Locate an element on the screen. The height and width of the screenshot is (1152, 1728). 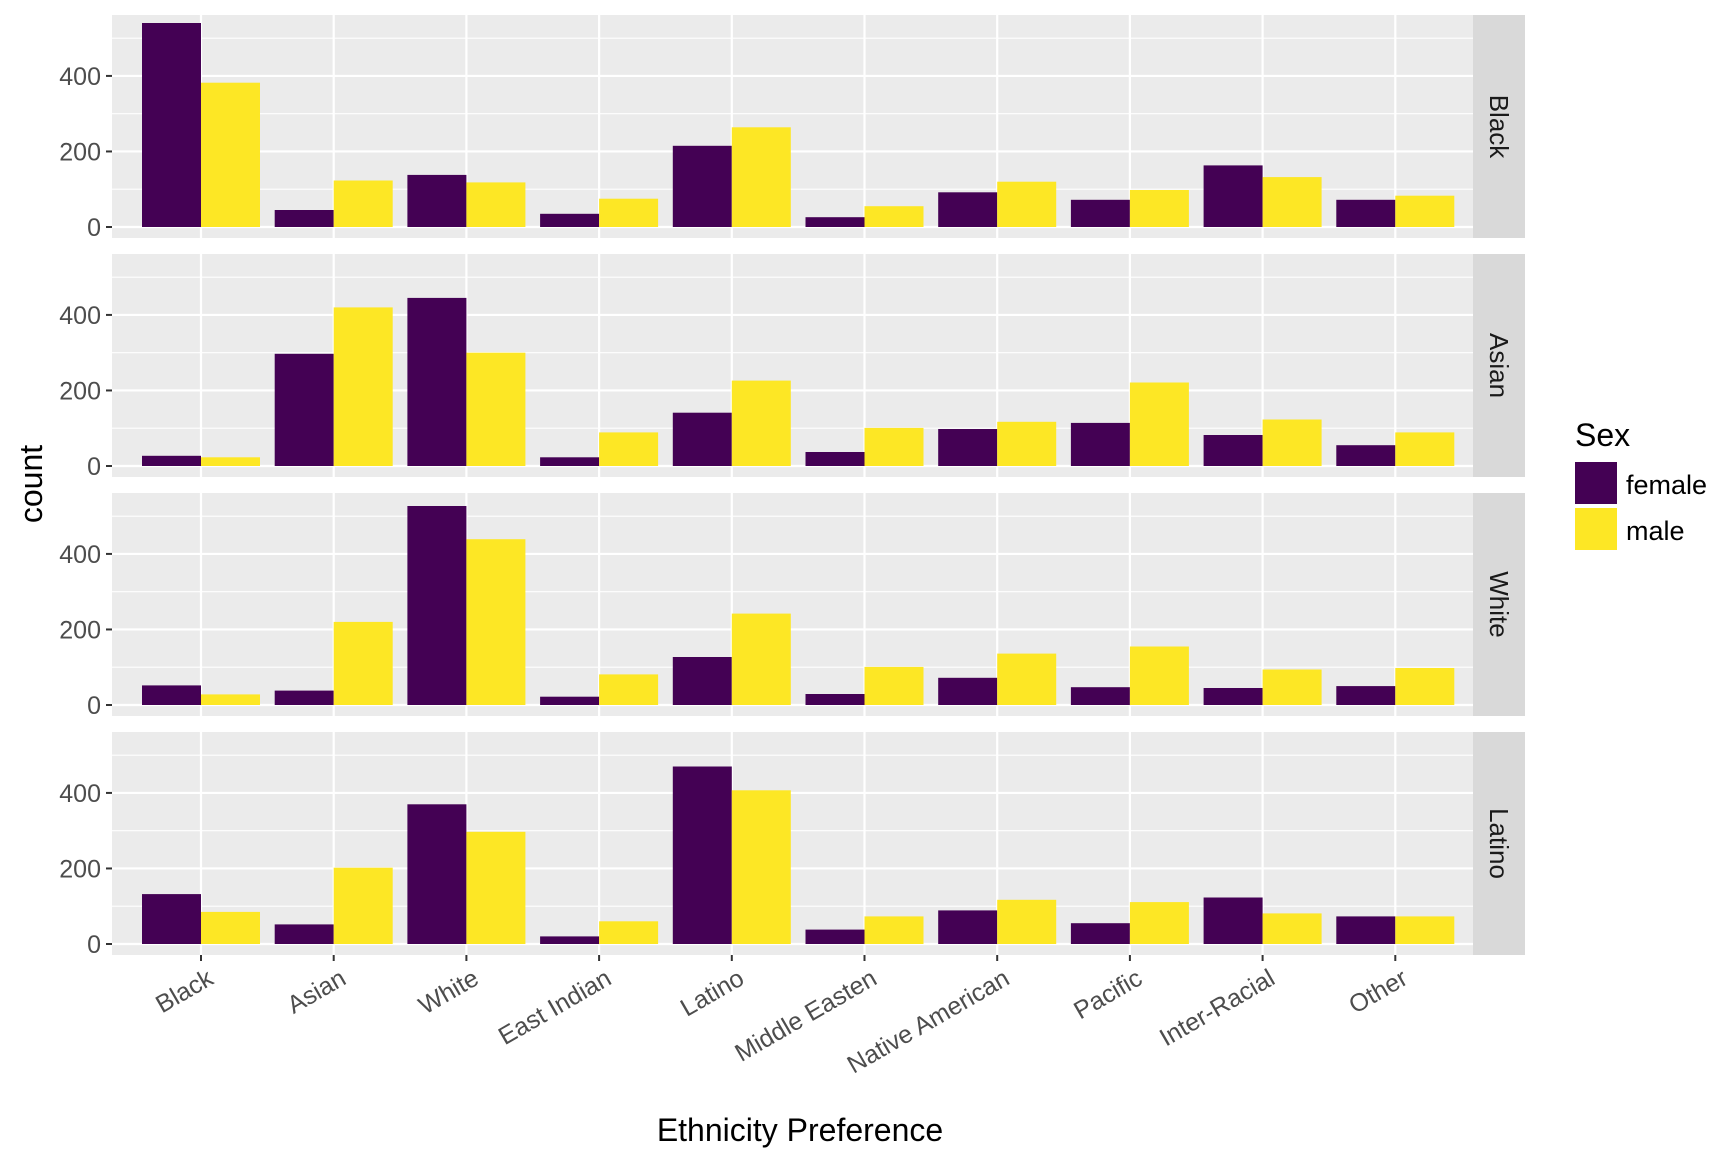
bar-white-middle-easten-male is located at coordinates (894, 685).